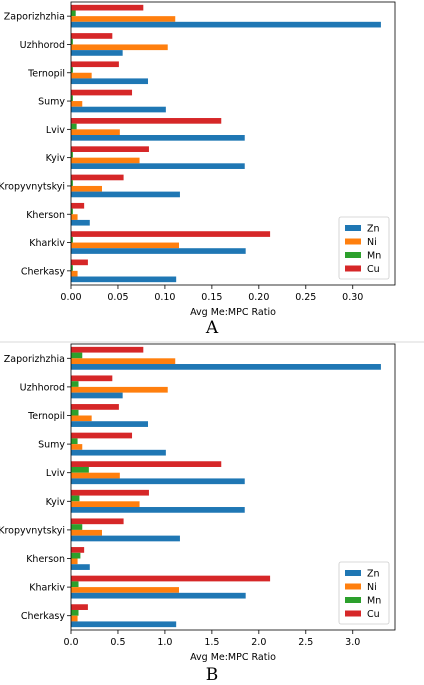 The height and width of the screenshot is (685, 424). I want to click on x-tick-label: 2.5, so click(305, 642).